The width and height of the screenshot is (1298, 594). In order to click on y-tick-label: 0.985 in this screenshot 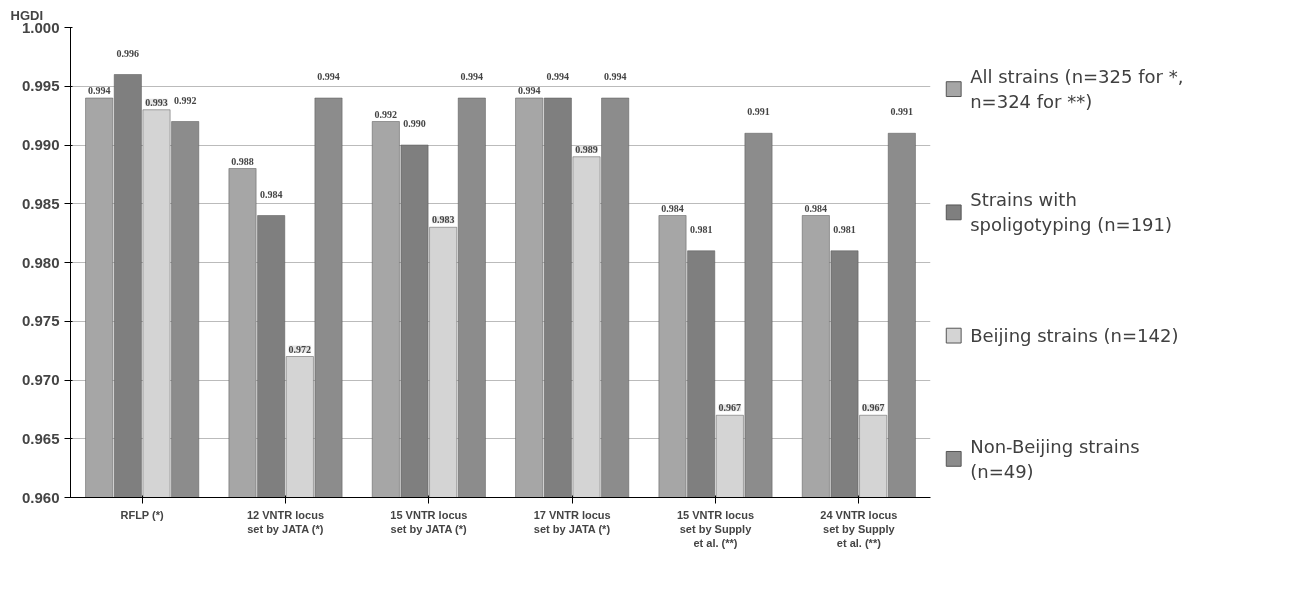, I will do `click(40, 203)`.